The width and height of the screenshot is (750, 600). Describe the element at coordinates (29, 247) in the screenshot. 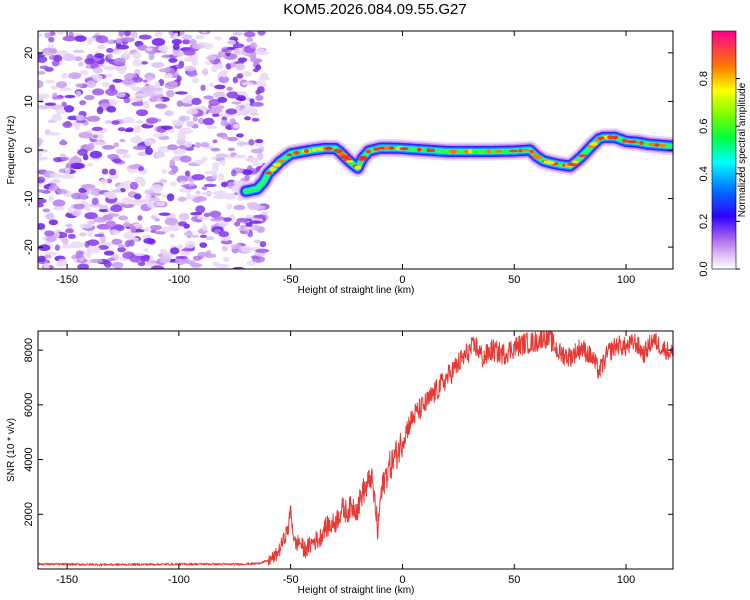

I see `y-tick-label: -20` at that location.